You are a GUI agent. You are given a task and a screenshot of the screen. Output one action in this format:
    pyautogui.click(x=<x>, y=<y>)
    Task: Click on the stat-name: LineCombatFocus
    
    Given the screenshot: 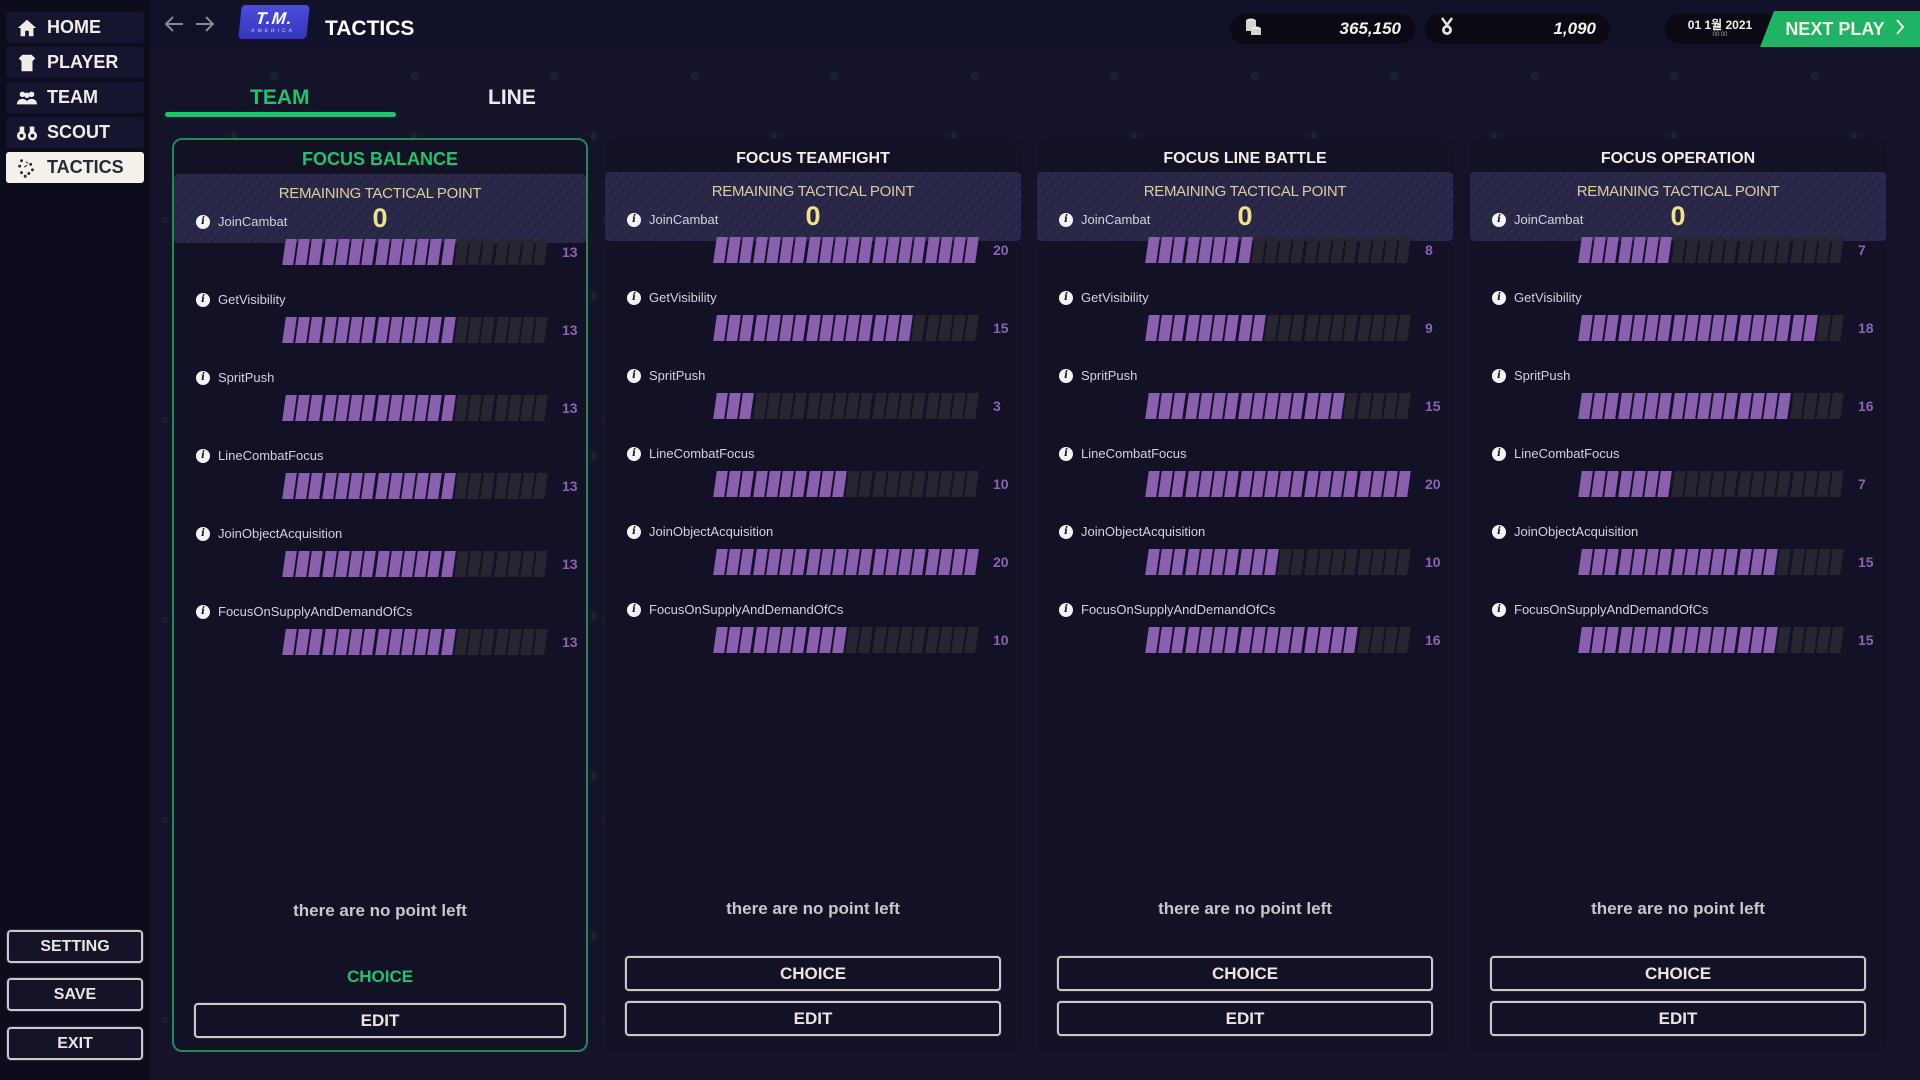 What is the action you would take?
    pyautogui.click(x=1567, y=453)
    